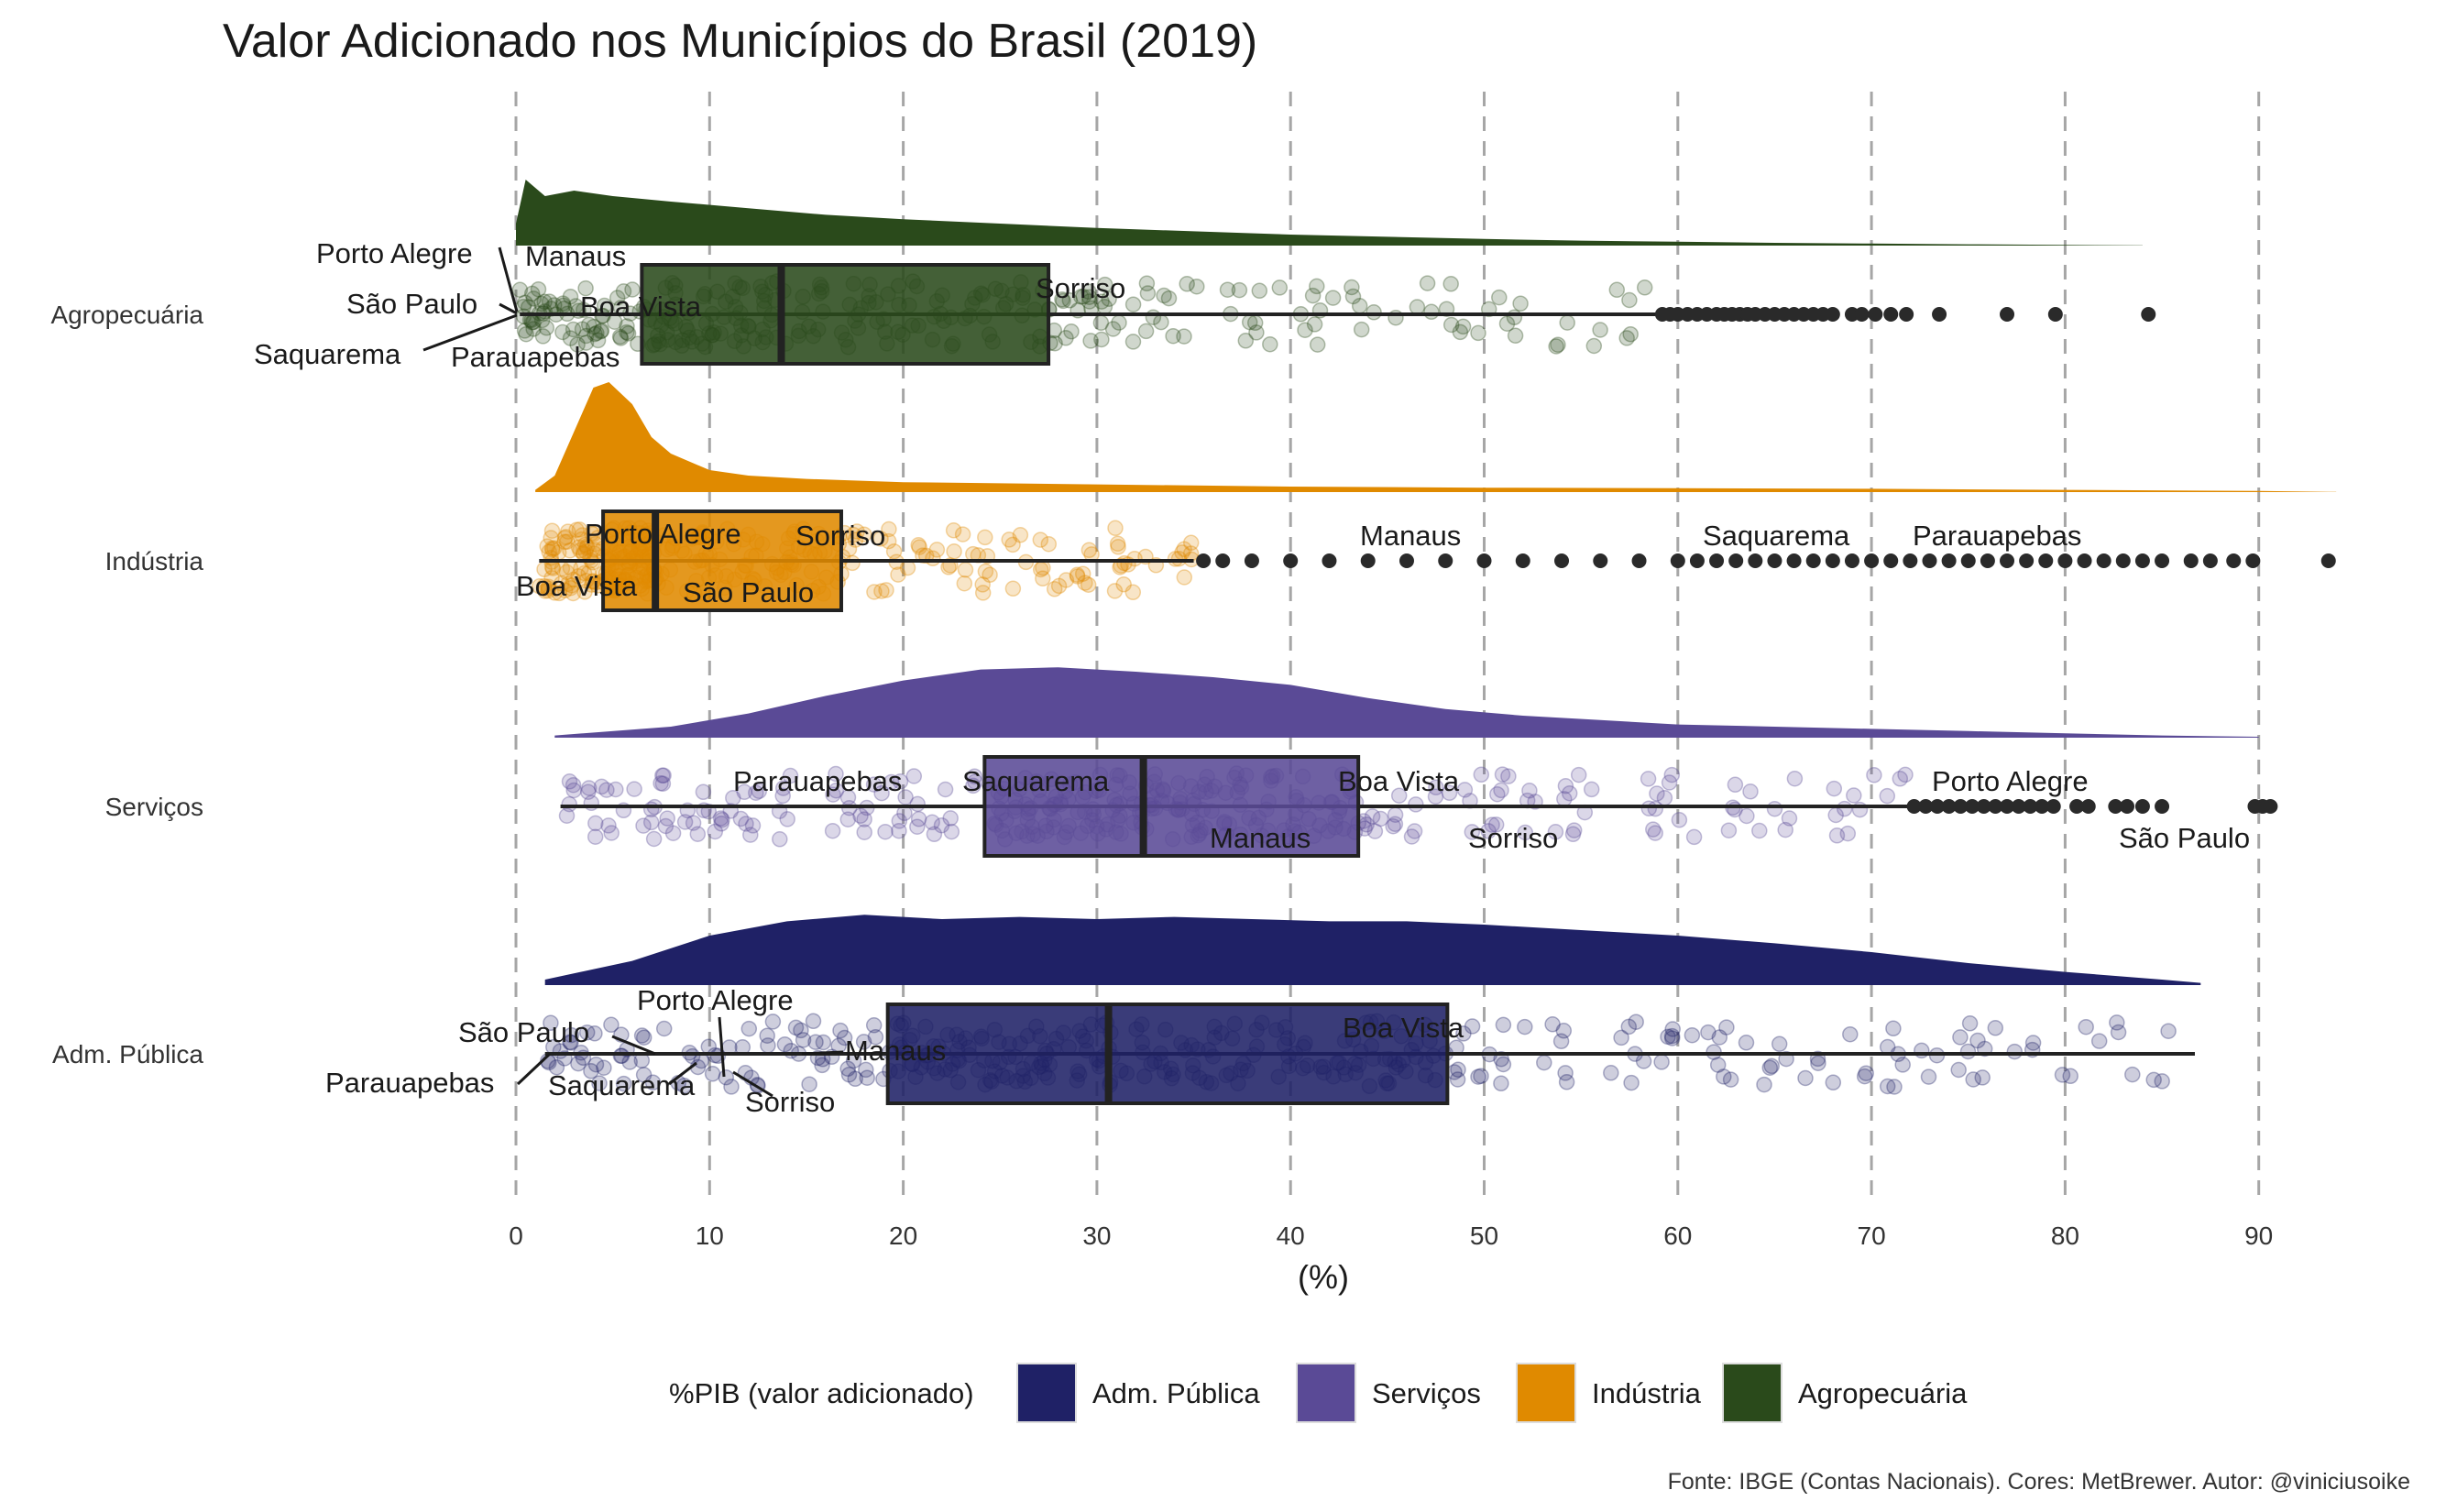 Image resolution: width=2446 pixels, height=1512 pixels. Describe the element at coordinates (1260, 838) in the screenshot. I see `city-label: Manaus` at that location.